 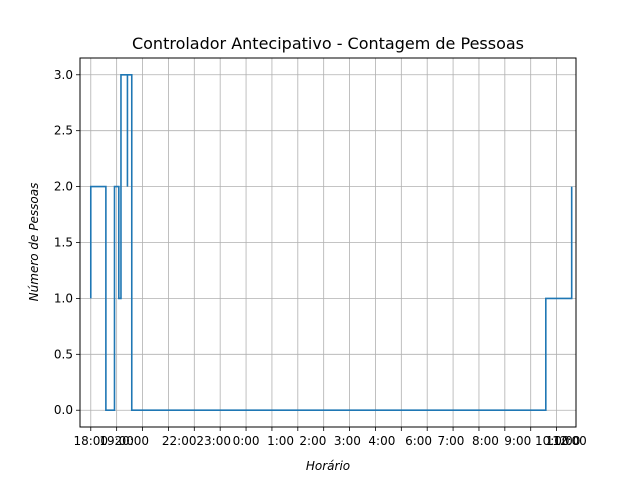 I want to click on x-tick-label: 8:00, so click(x=485, y=441).